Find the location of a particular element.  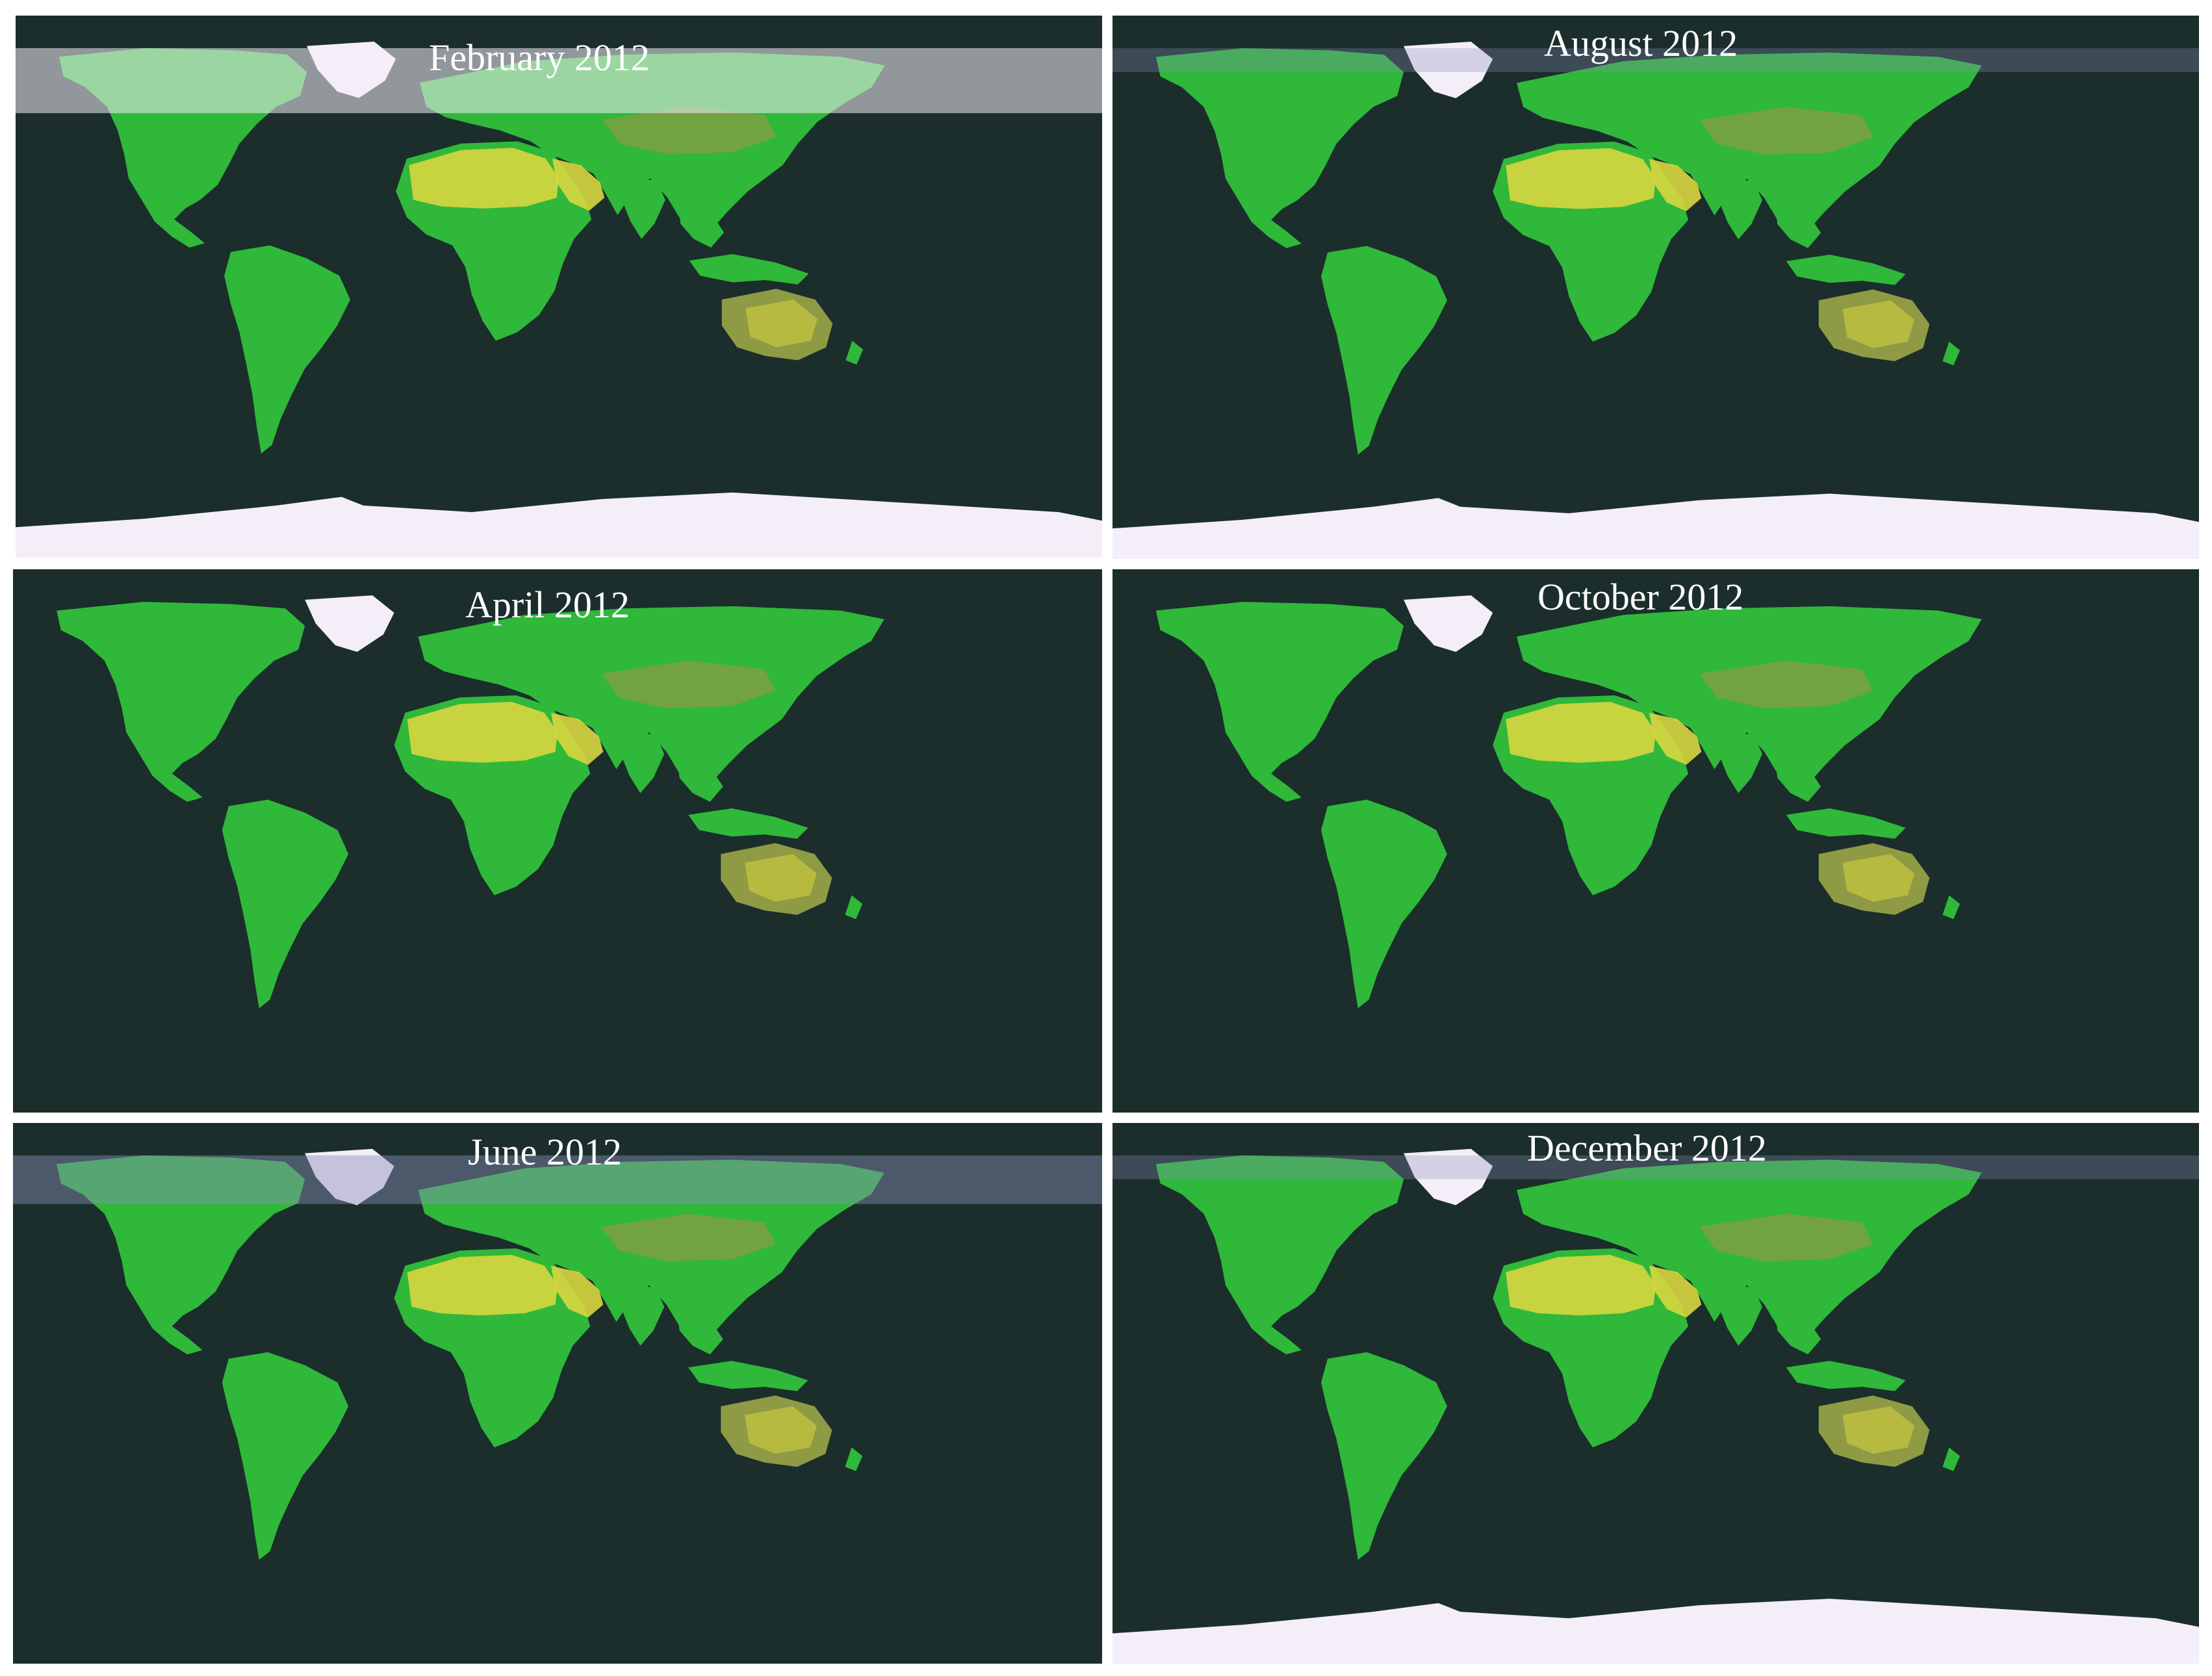

panel-title: October 2012 is located at coordinates (1640, 597).